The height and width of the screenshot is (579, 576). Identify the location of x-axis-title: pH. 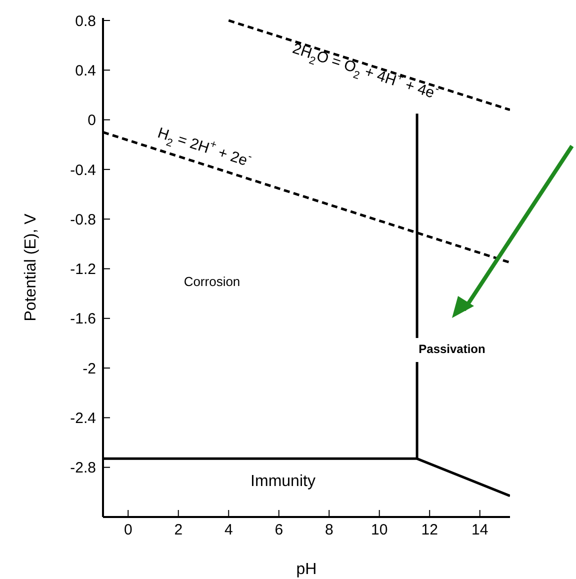
(306, 569).